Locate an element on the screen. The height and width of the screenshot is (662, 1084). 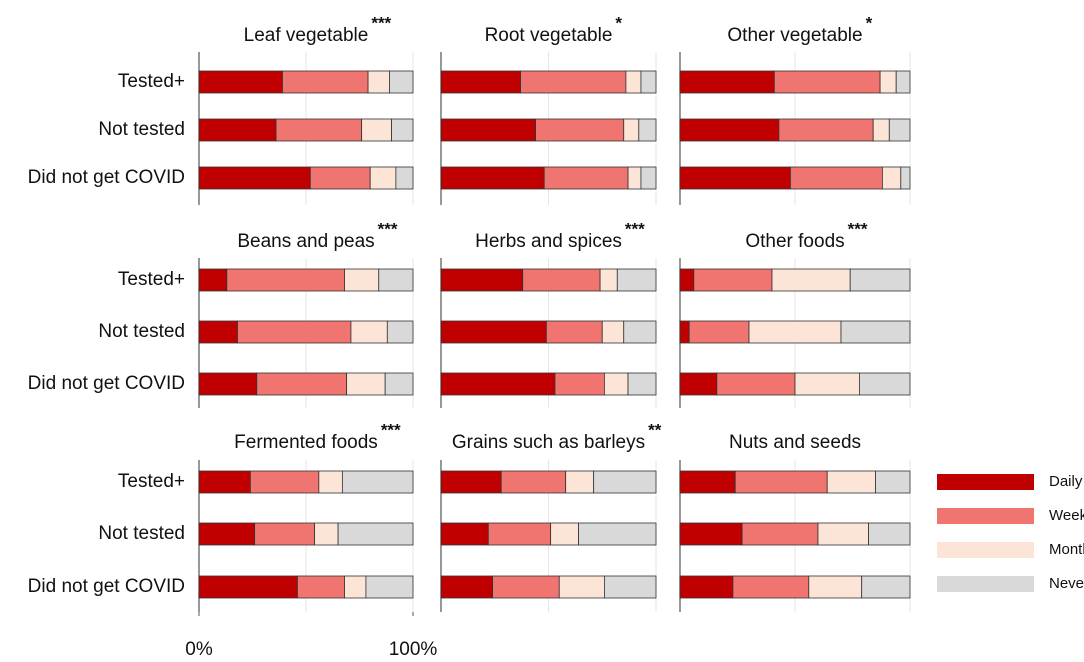
x-tick-label: 0% is located at coordinates (199, 649).